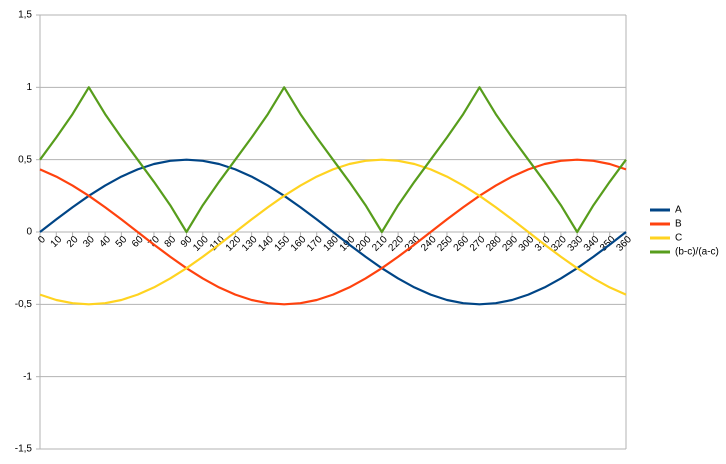 Image resolution: width=726 pixels, height=464 pixels. I want to click on x-tick-label: 100, so click(201, 244).